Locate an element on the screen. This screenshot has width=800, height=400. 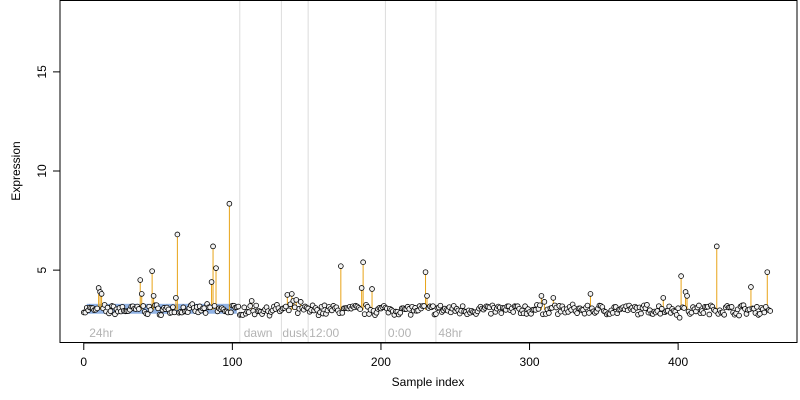
x-axis-label: Sample index is located at coordinates (428, 382).